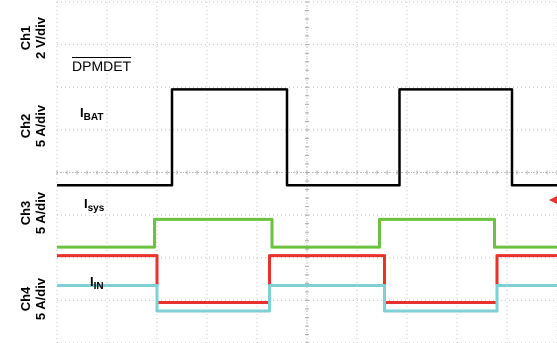 The width and height of the screenshot is (557, 343). I want to click on iin-main: I, so click(92, 281).